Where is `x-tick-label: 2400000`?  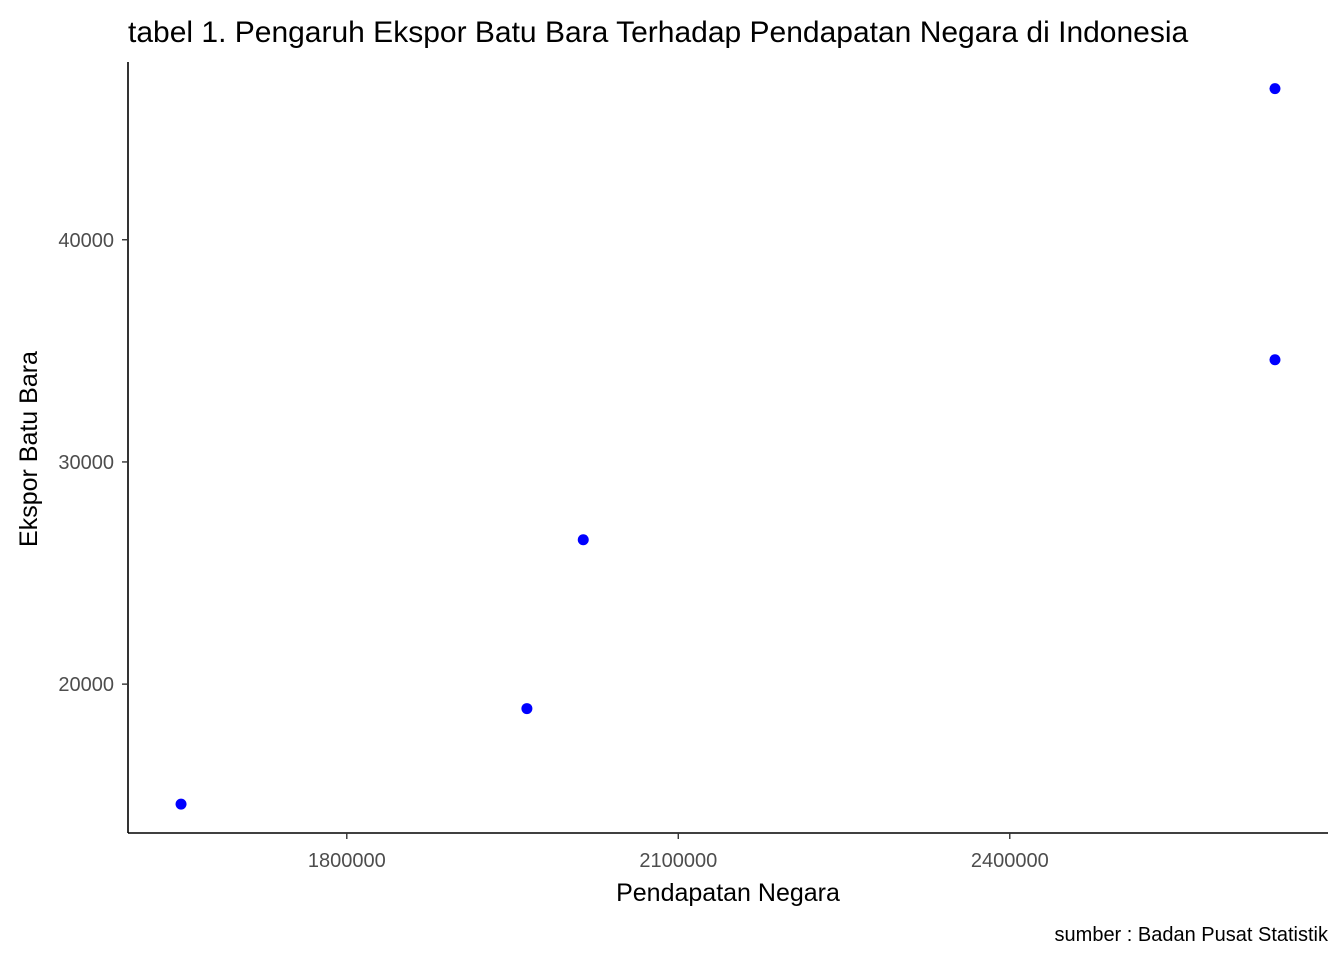 x-tick-label: 2400000 is located at coordinates (1010, 861).